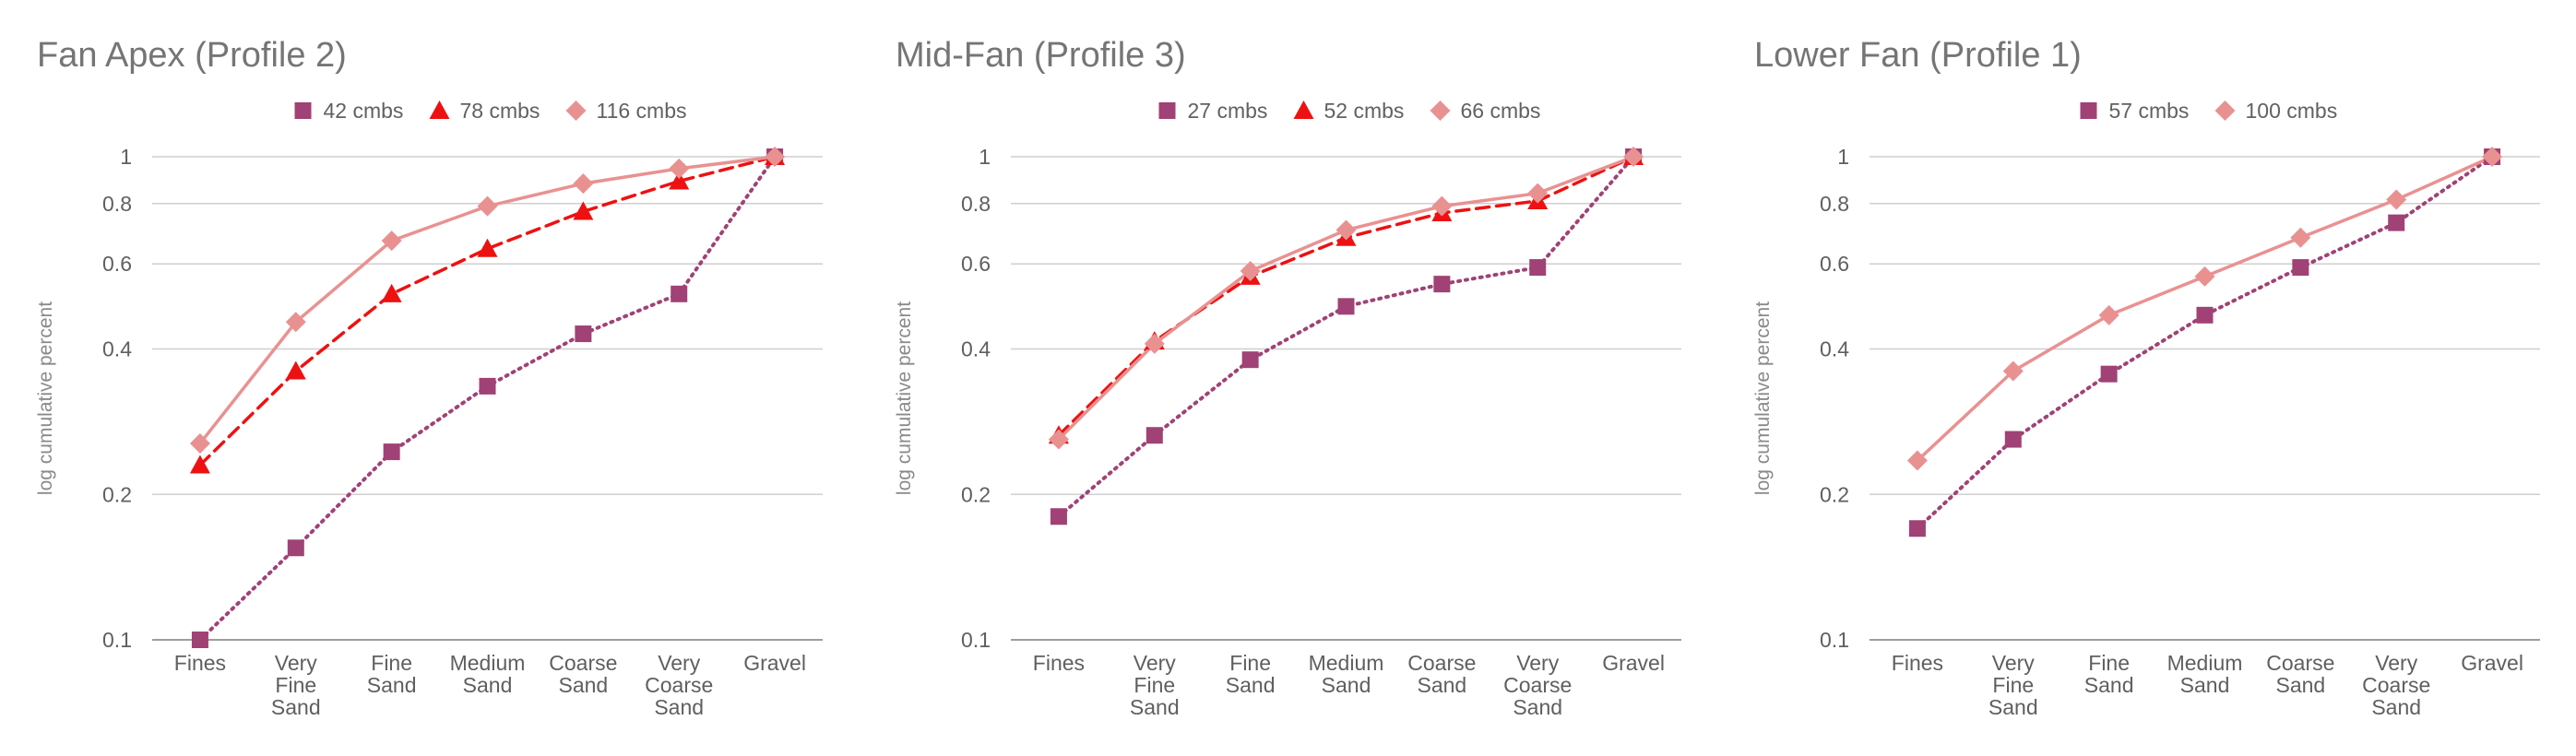 The height and width of the screenshot is (756, 2576). What do you see at coordinates (192, 55) in the screenshot?
I see `chart-title: Fan Apex (Profile 2)` at bounding box center [192, 55].